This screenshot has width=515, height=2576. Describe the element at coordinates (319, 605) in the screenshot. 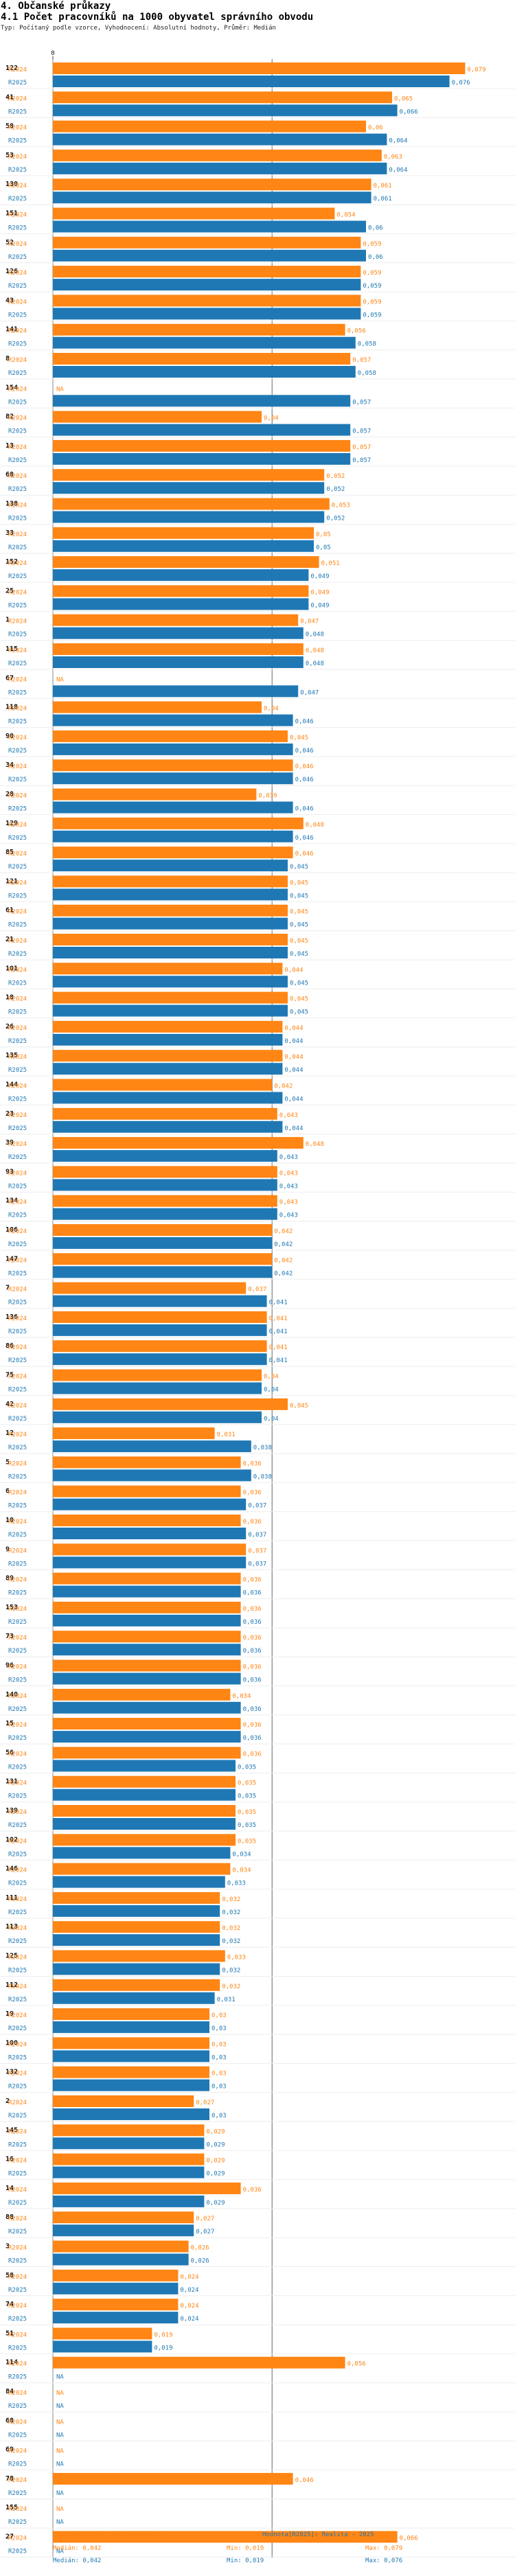

I see `value-label: 0,049` at that location.